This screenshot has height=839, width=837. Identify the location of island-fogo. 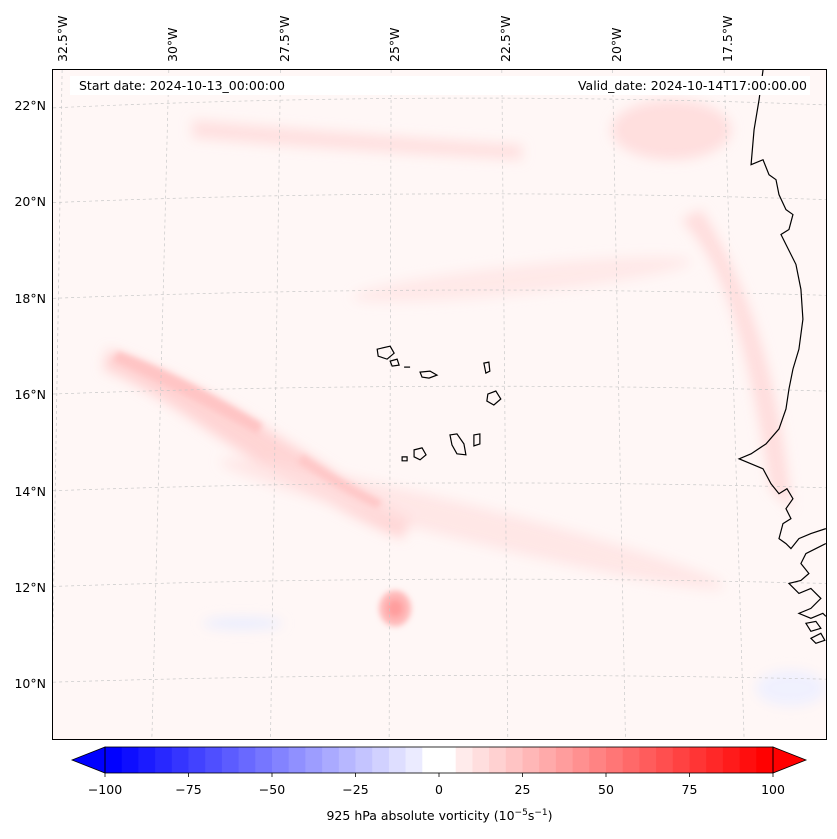
(420, 454).